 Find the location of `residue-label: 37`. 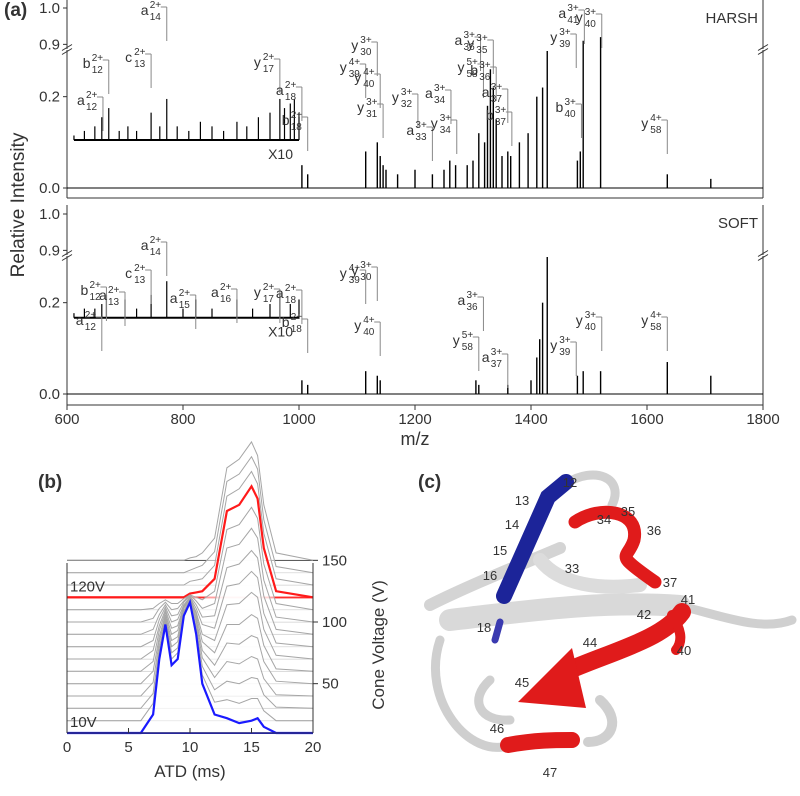

residue-label: 37 is located at coordinates (670, 582).